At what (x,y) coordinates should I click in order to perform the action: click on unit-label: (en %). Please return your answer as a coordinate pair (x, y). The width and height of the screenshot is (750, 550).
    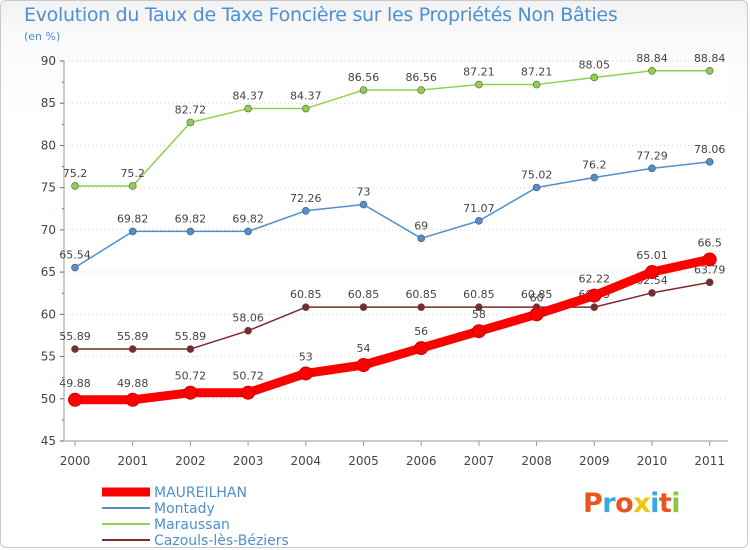
    Looking at the image, I should click on (42, 36).